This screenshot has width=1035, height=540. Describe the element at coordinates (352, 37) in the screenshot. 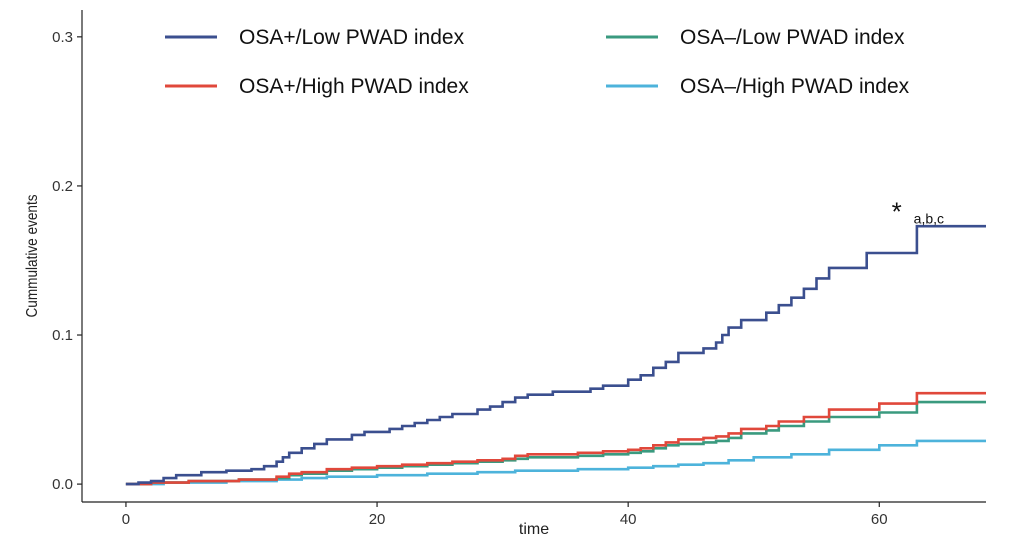

I see `legend-label: OSA+/Low PWAD index` at that location.